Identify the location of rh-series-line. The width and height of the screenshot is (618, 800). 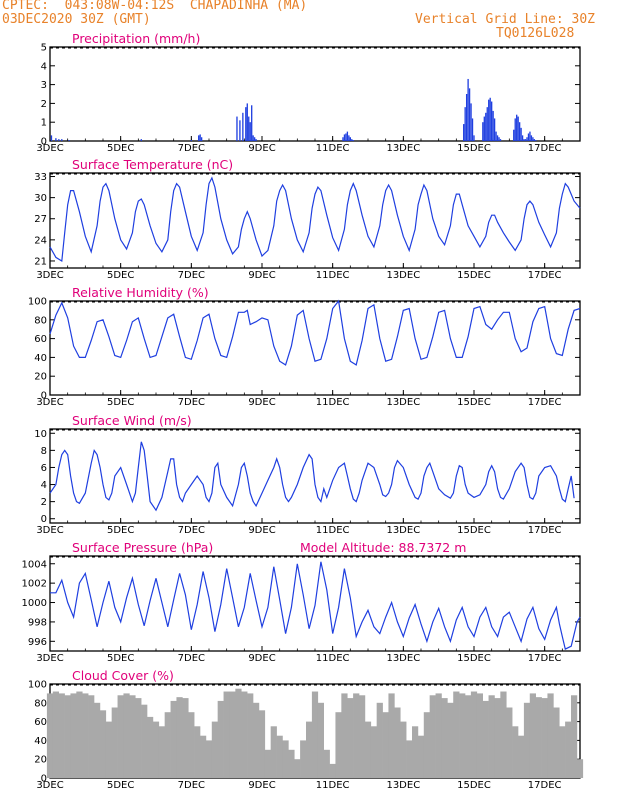
(315, 332).